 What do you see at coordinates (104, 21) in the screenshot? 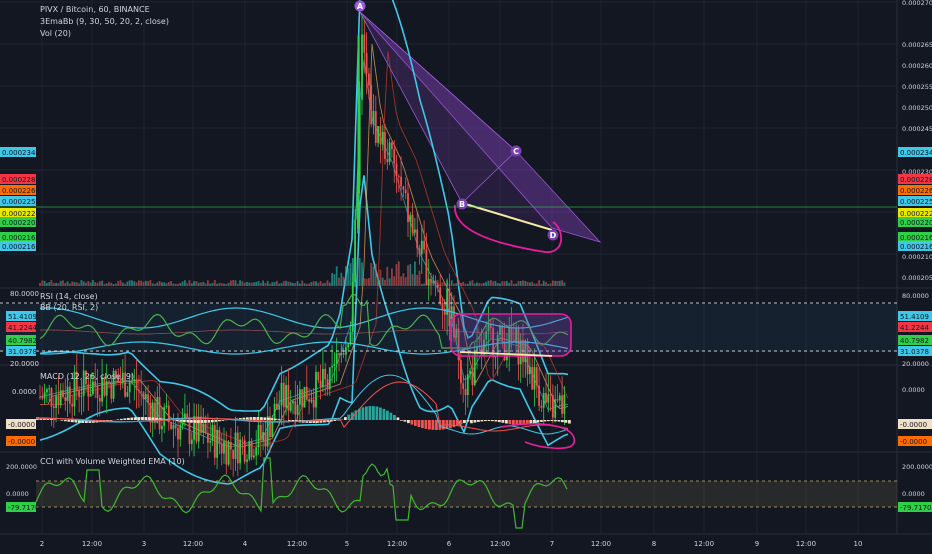
I see `ema-bb-indicator-title: 3EmaBb (9, 30, 50, 20, 2, close)` at bounding box center [104, 21].